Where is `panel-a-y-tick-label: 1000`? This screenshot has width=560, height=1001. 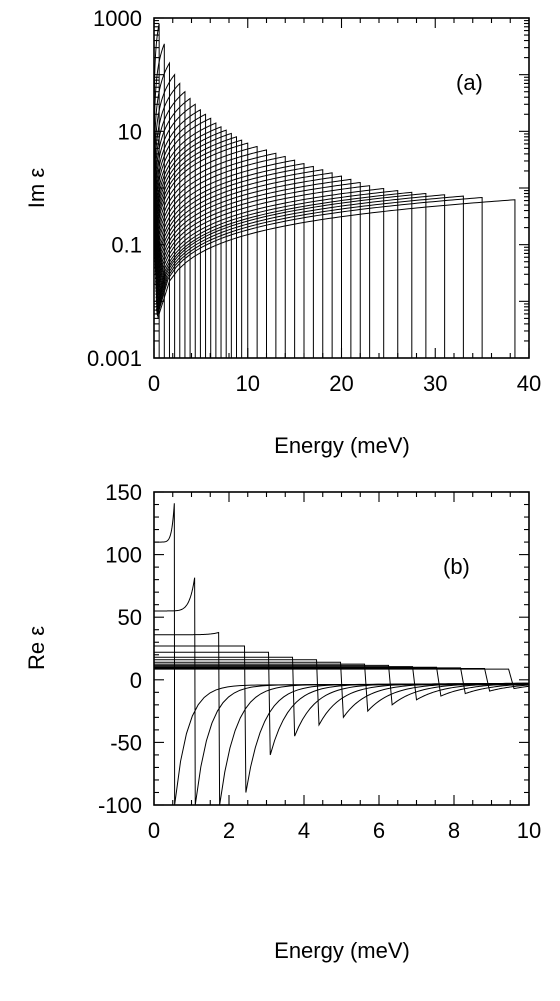
panel-a-y-tick-label: 1000 is located at coordinates (117, 18).